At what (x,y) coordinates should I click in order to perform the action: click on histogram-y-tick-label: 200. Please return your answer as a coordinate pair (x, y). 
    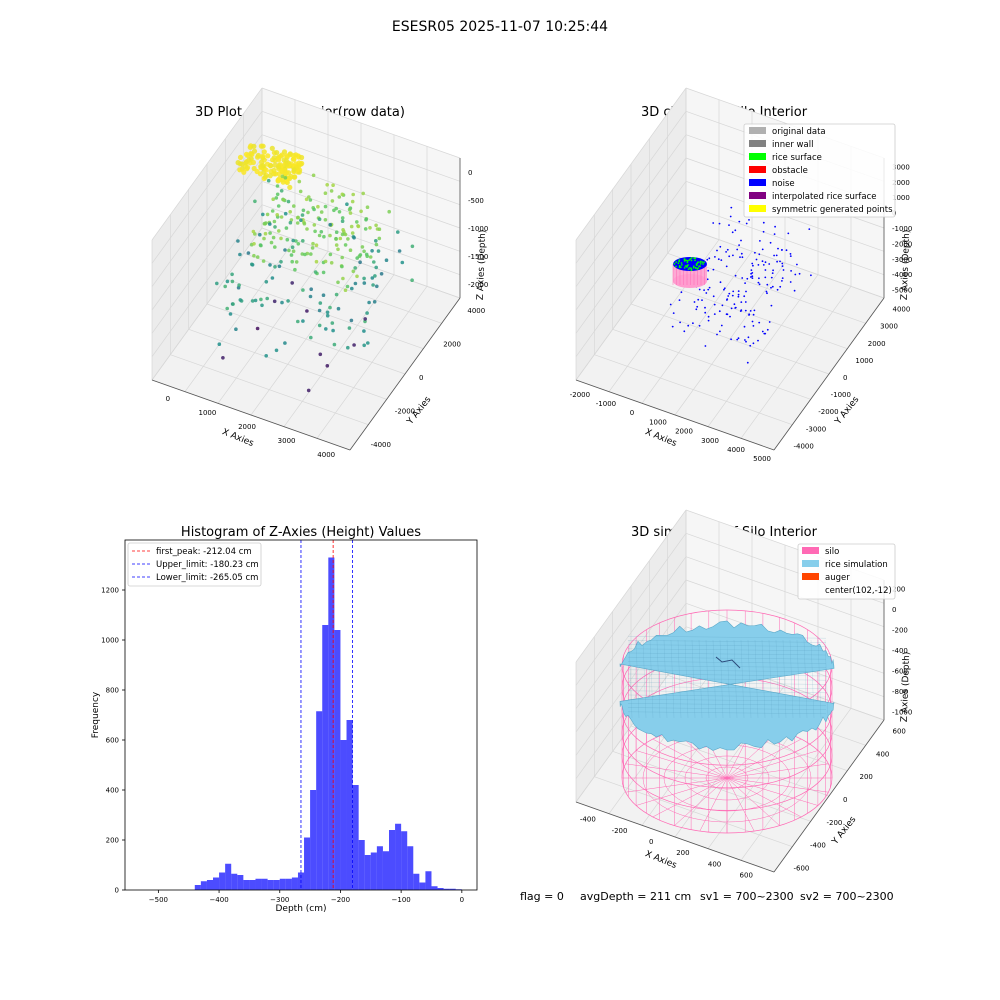
    Looking at the image, I should click on (112, 841).